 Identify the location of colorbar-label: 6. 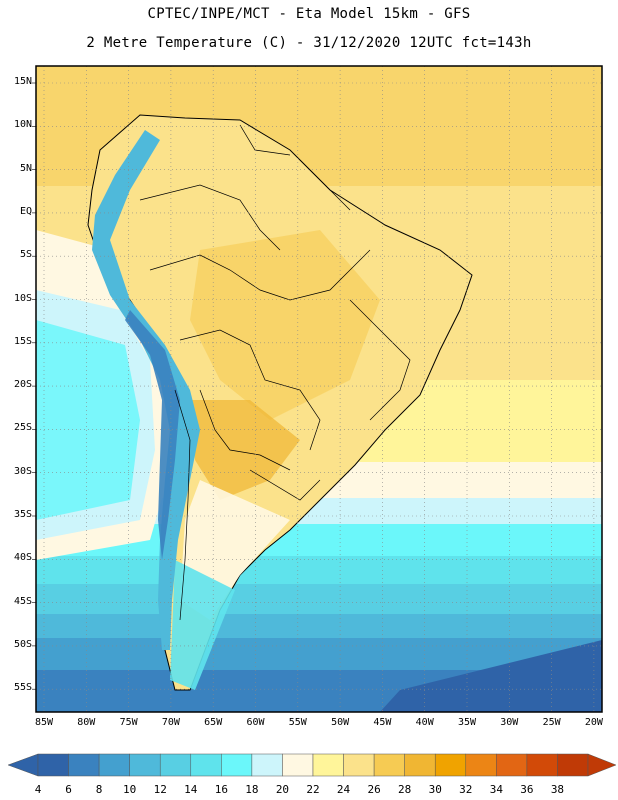
(68, 789).